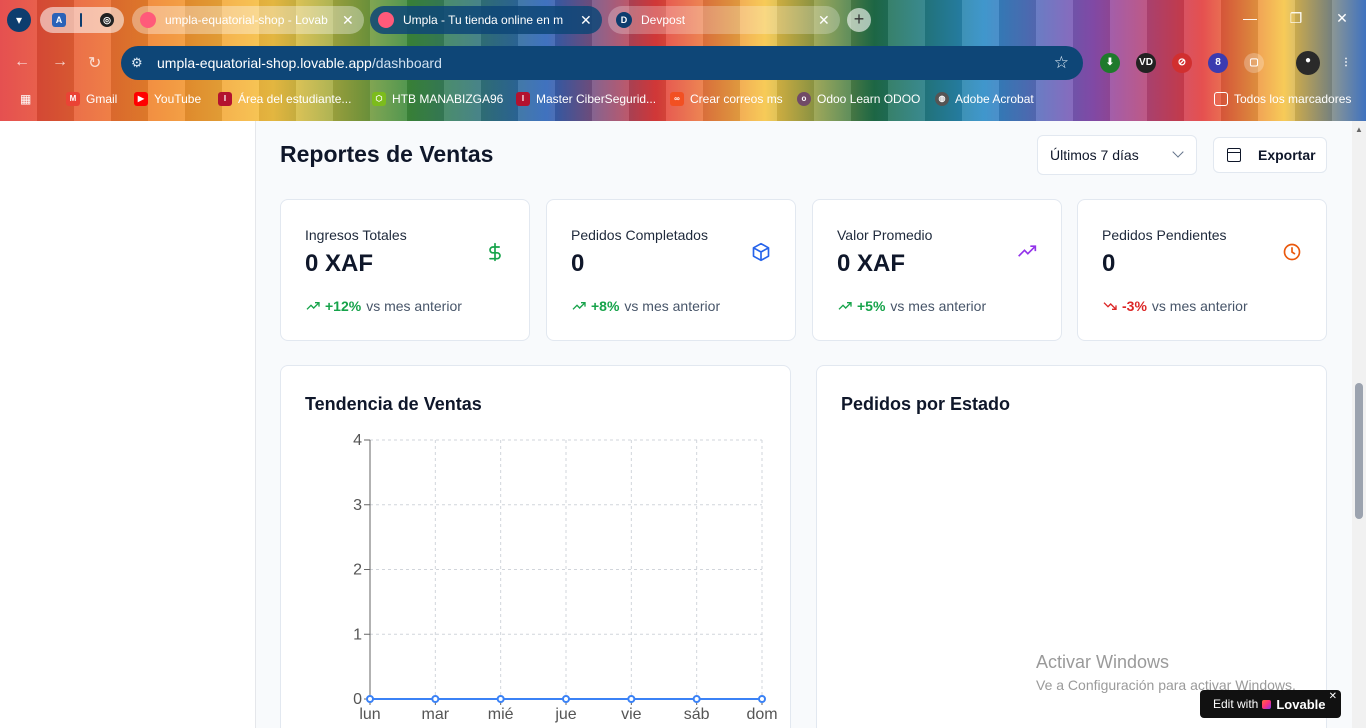 This screenshot has width=1366, height=728. I want to click on chevron-down-icon, so click(1178, 152).